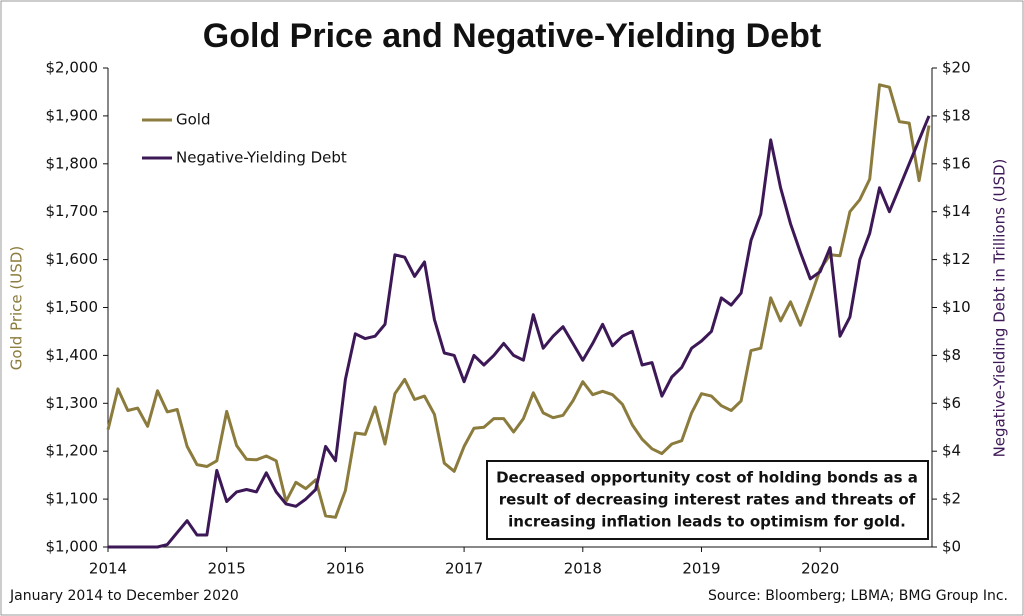  What do you see at coordinates (820, 569) in the screenshot?
I see `x-tick-label: 2020` at bounding box center [820, 569].